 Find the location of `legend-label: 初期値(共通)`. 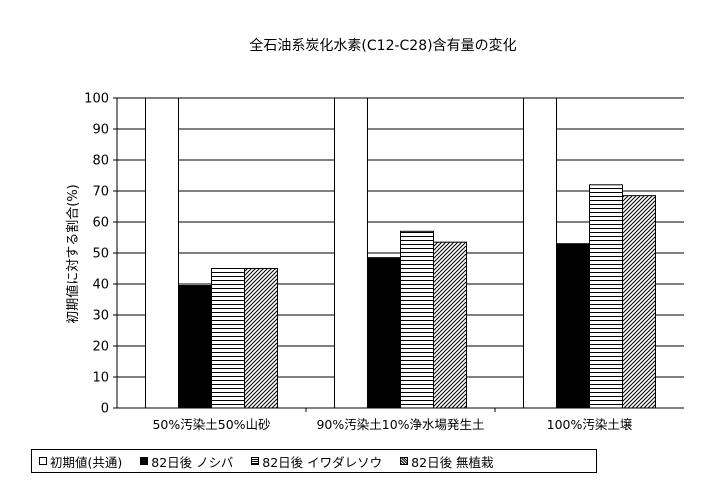

legend-label: 初期値(共通) is located at coordinates (86, 462).